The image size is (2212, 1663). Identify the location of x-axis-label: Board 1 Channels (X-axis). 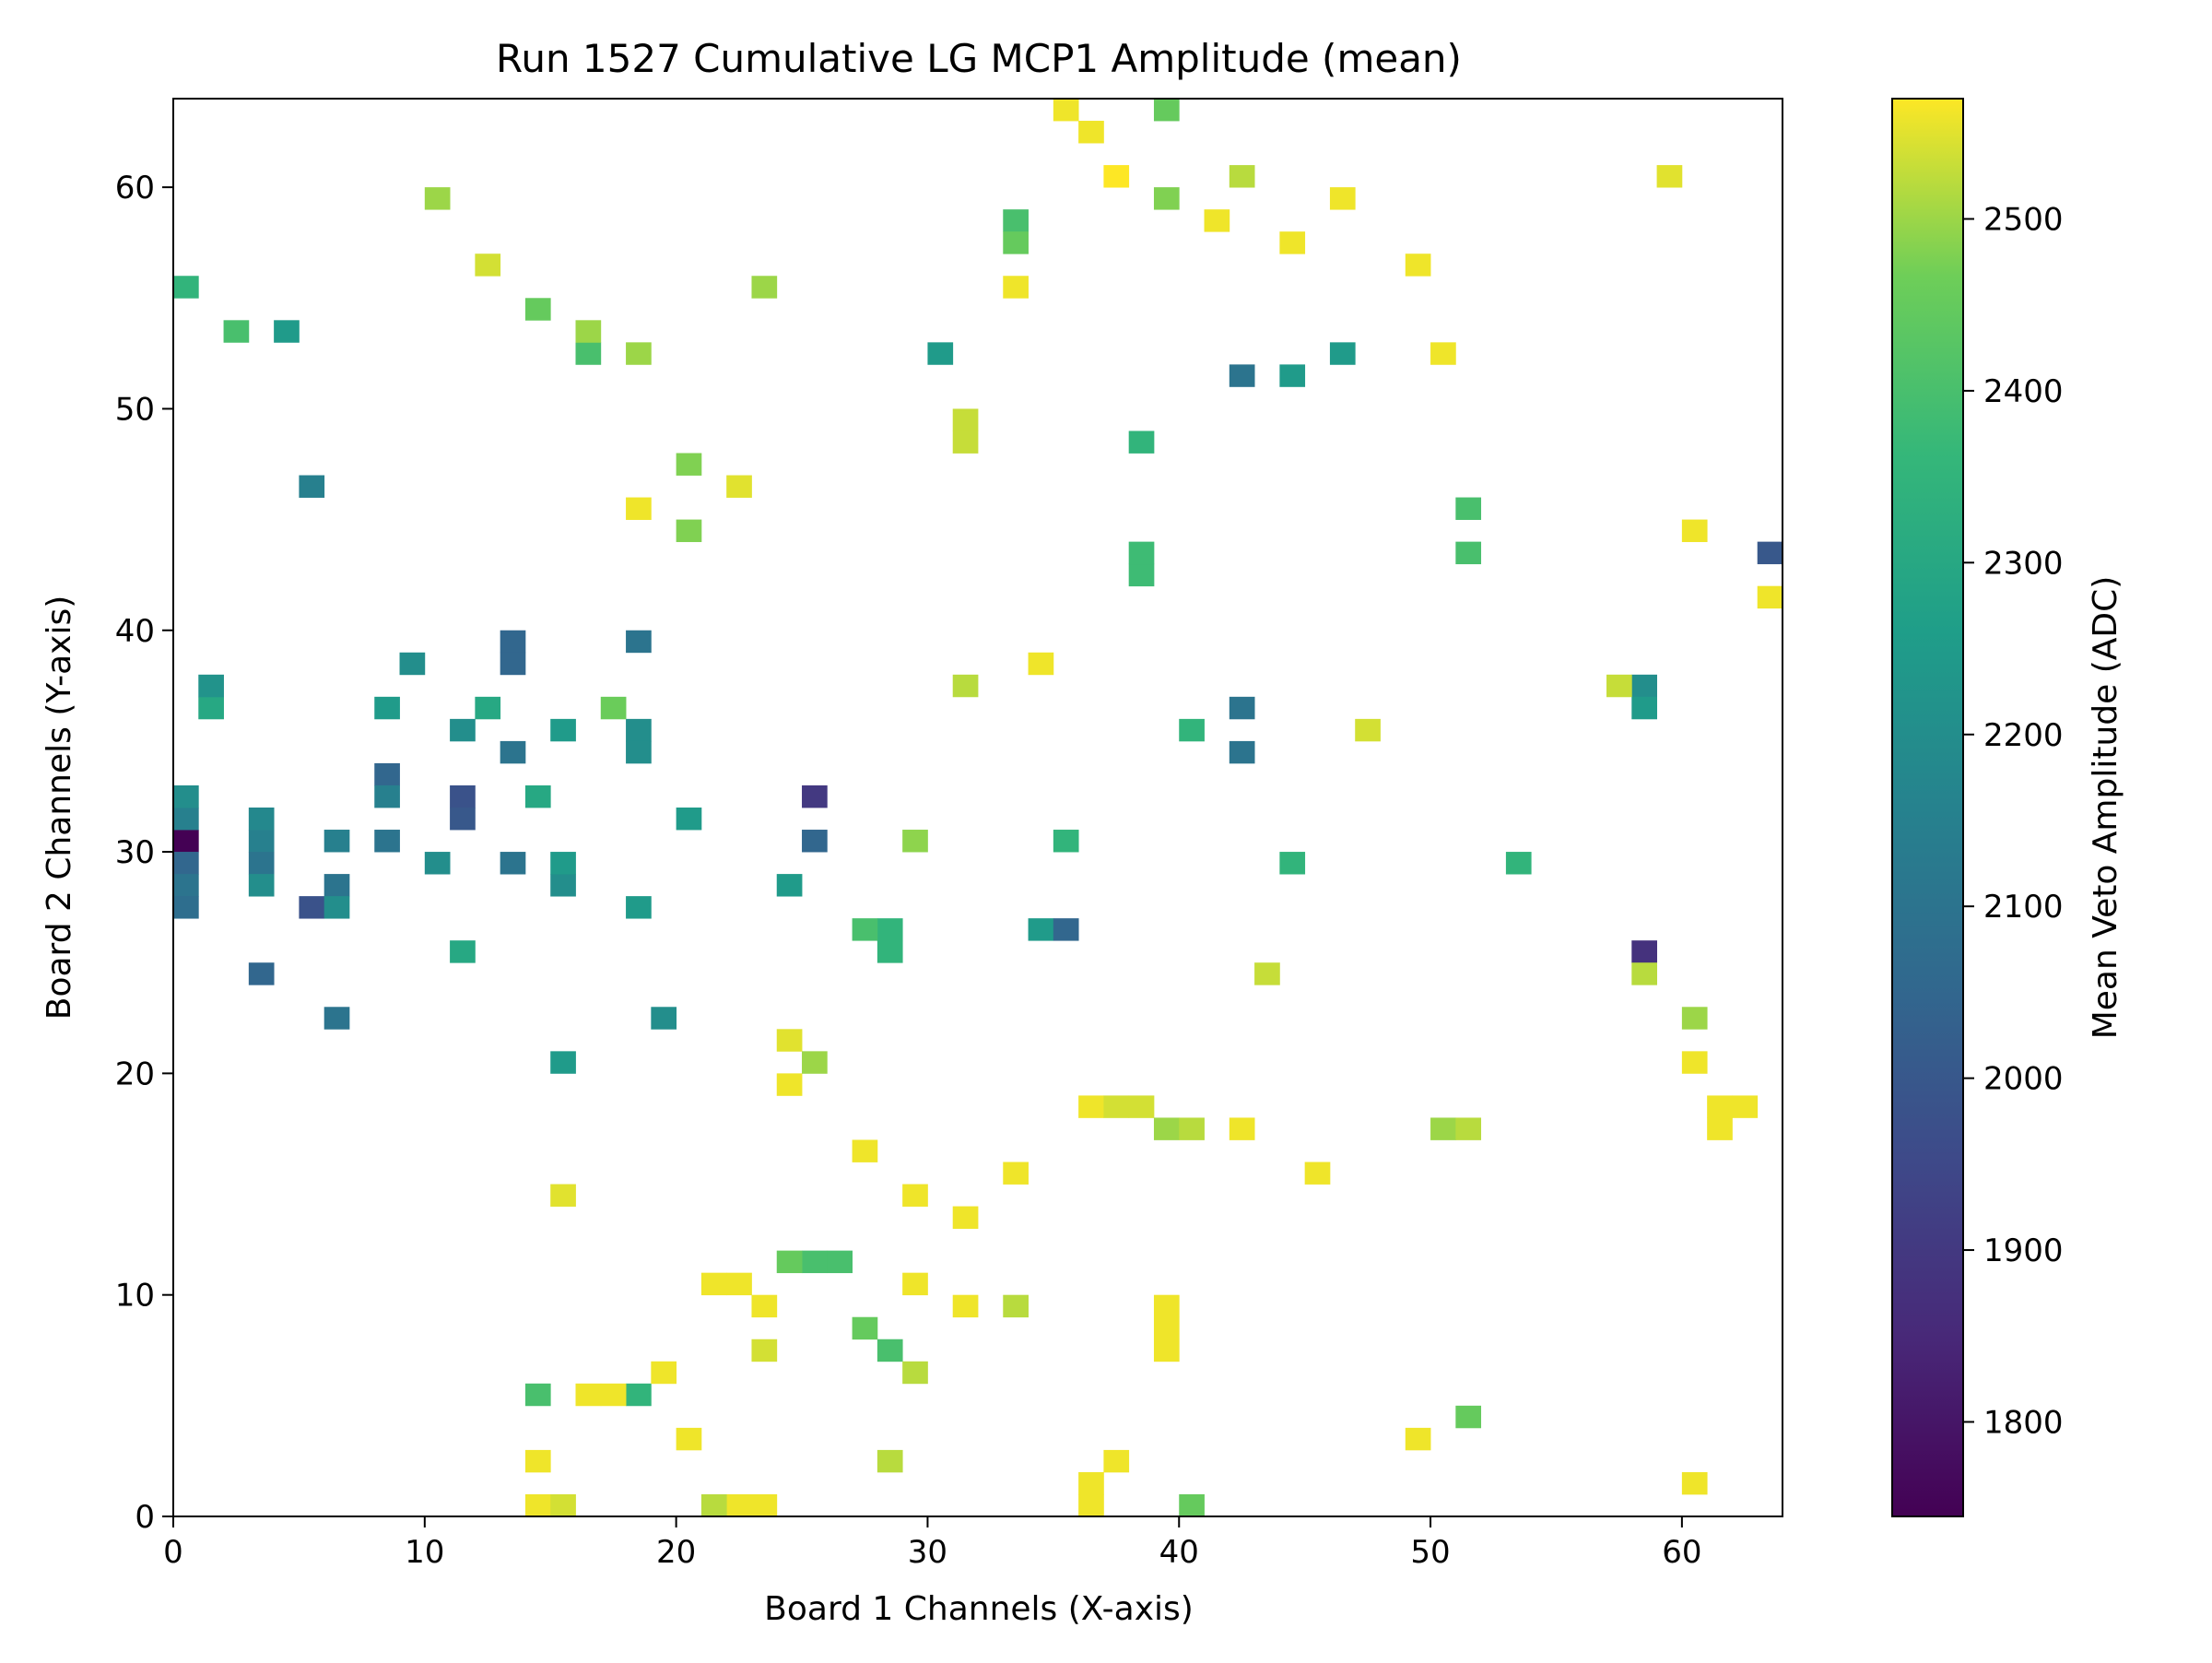
(979, 1609).